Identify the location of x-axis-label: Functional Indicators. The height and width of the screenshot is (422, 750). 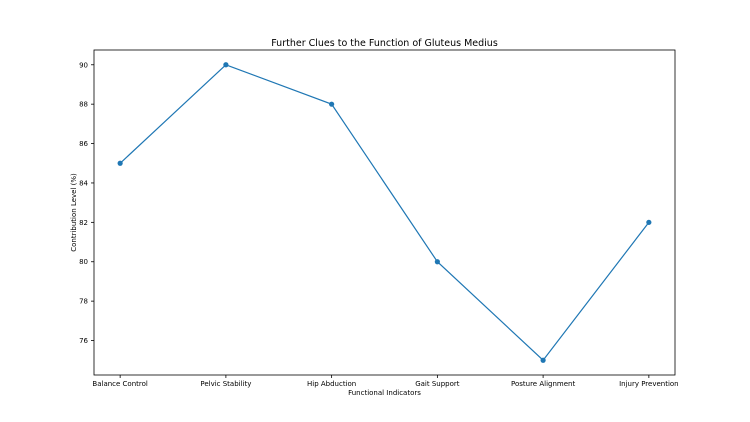
(384, 393).